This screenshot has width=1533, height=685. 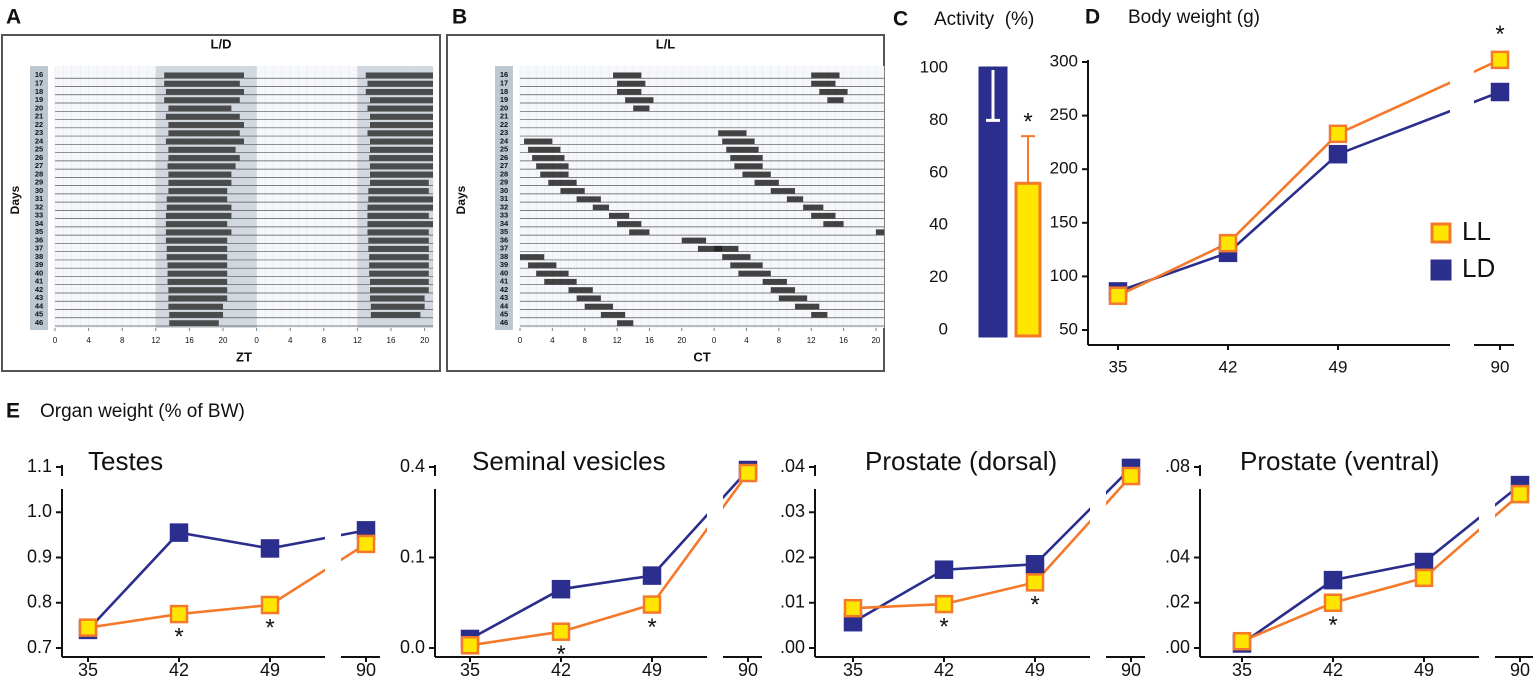 What do you see at coordinates (1028, 159) in the screenshot?
I see `error-bar` at bounding box center [1028, 159].